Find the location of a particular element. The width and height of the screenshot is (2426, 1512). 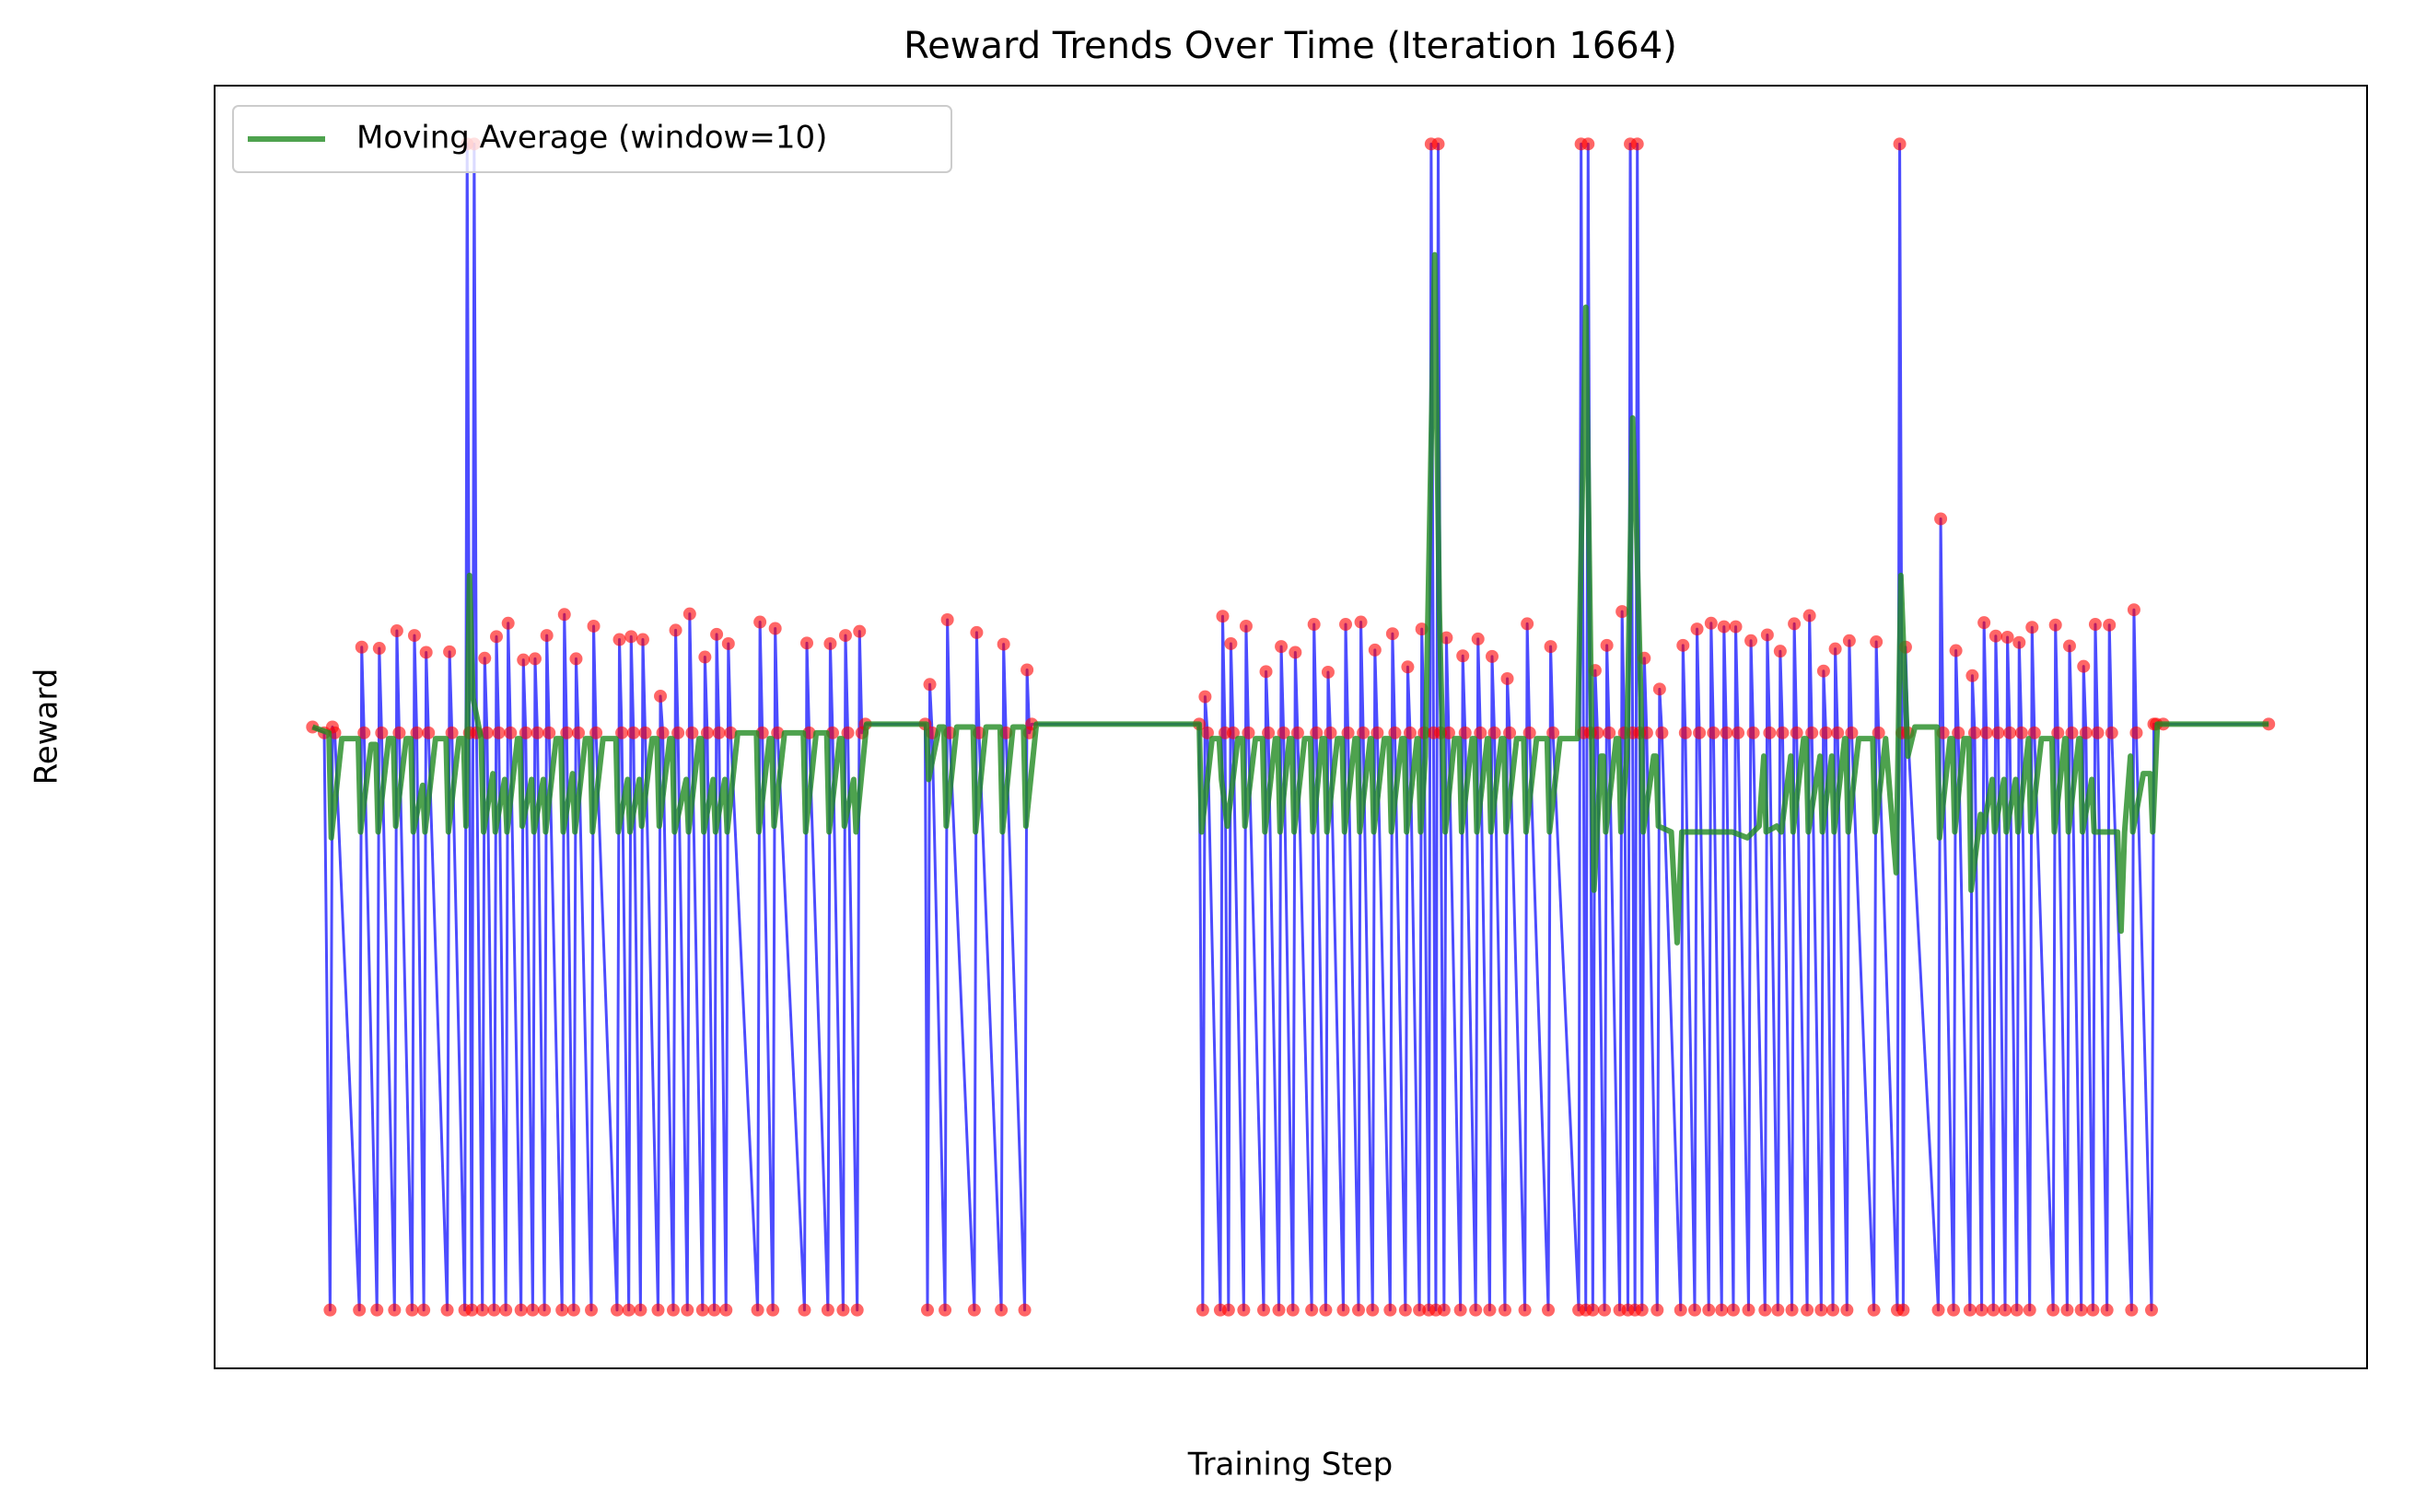

x-axis-label: Training Step is located at coordinates (1290, 1465).